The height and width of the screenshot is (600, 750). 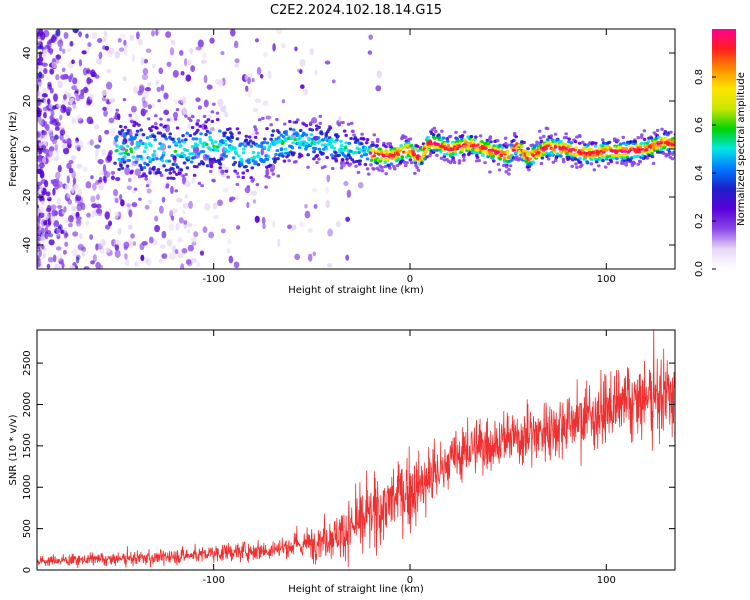 What do you see at coordinates (410, 279) in the screenshot?
I see `x-tick-label: 0` at bounding box center [410, 279].